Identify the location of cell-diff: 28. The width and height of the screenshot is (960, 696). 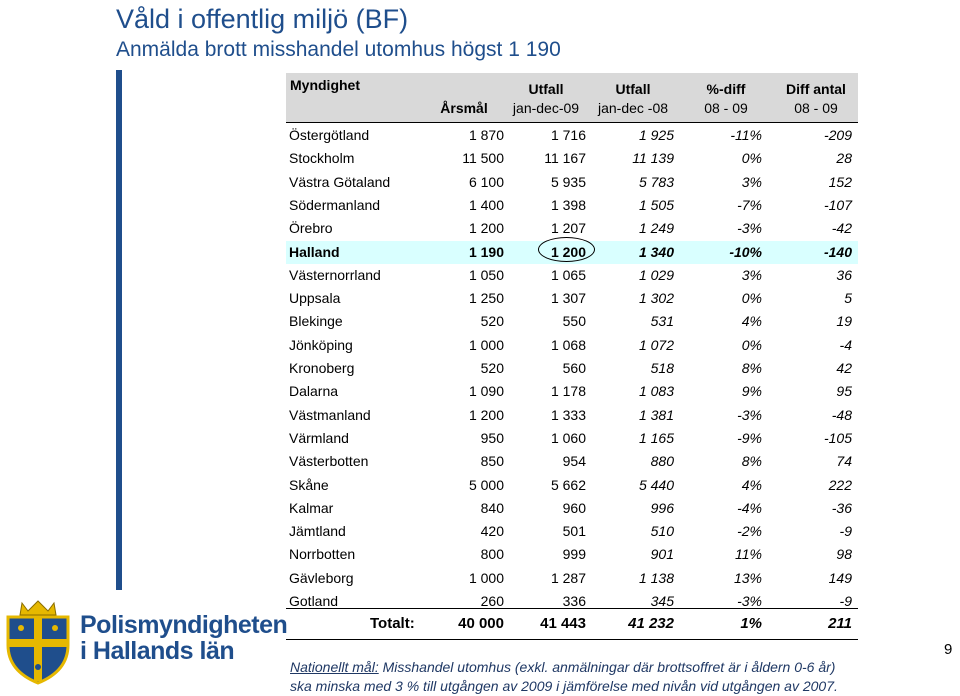
(844, 158).